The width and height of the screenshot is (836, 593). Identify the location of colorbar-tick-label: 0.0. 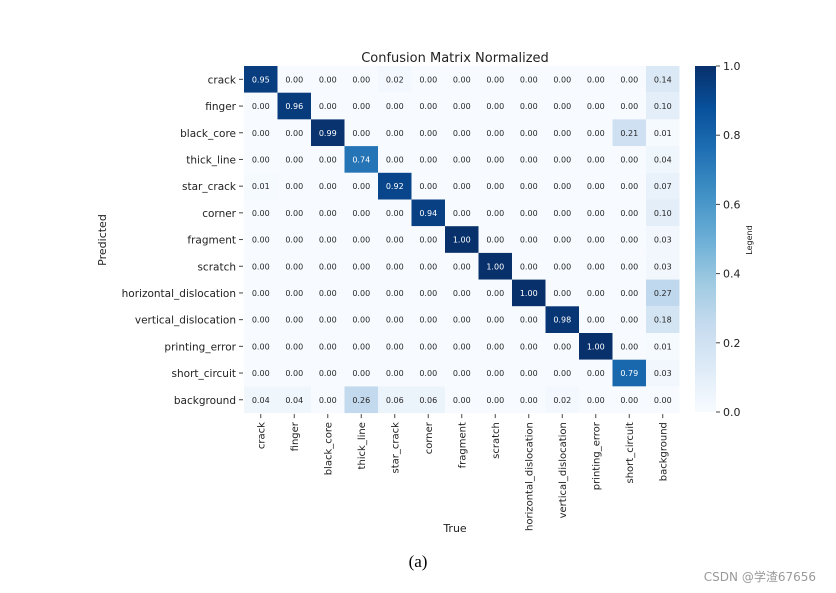
(732, 412).